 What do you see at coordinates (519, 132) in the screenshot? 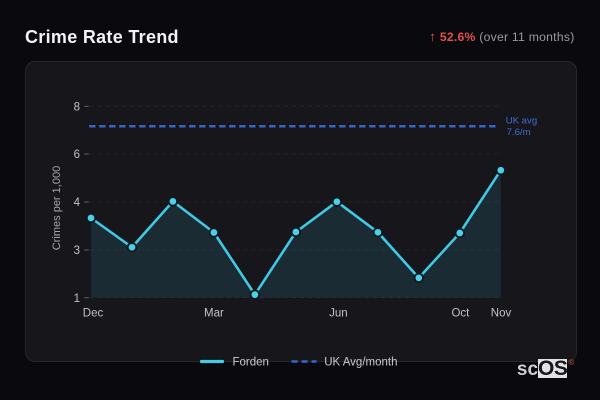
I see `svg-text: 7.6/m` at bounding box center [519, 132].